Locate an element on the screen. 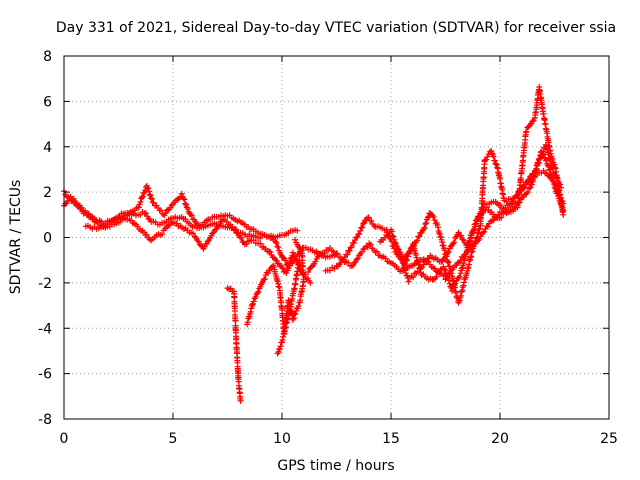 The height and width of the screenshot is (480, 640). y-tick-label: -4 is located at coordinates (45, 329).